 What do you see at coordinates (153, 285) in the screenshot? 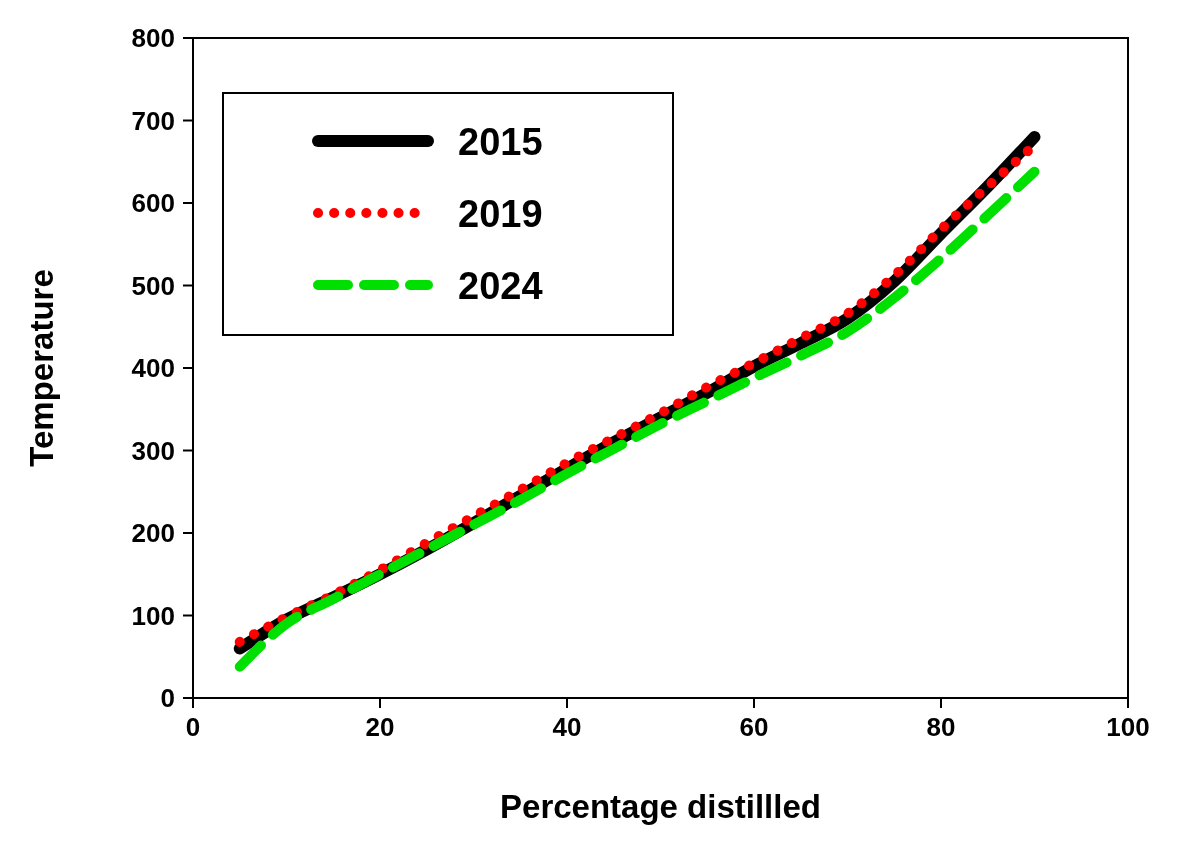
I see `y-tick-label: 500` at bounding box center [153, 285].